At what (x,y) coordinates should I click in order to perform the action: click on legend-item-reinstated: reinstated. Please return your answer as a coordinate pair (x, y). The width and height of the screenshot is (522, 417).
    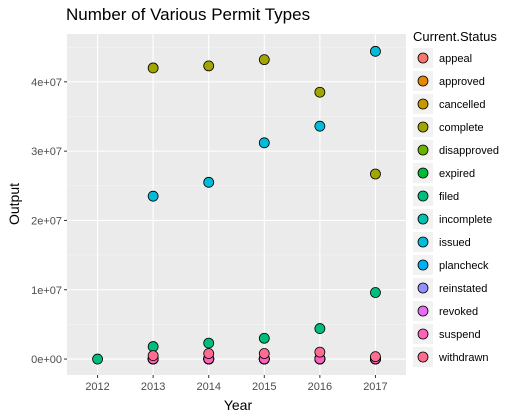
    Looking at the image, I should click on (450, 288).